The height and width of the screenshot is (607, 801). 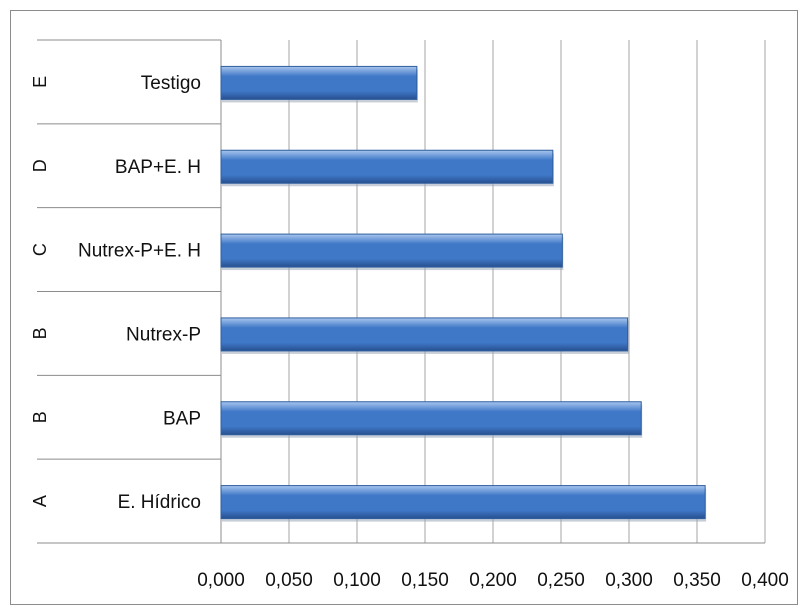 I want to click on x-tick-label: 0,200, so click(x=493, y=580).